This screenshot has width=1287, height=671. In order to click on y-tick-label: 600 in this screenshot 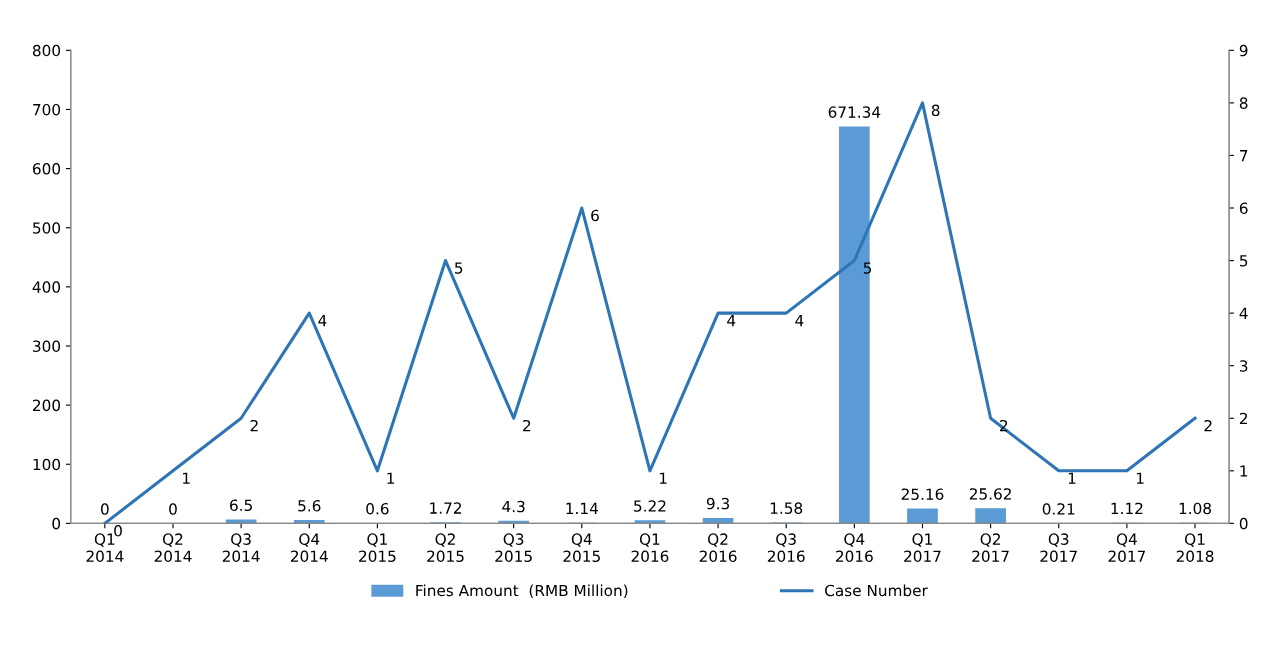, I will do `click(46, 169)`.